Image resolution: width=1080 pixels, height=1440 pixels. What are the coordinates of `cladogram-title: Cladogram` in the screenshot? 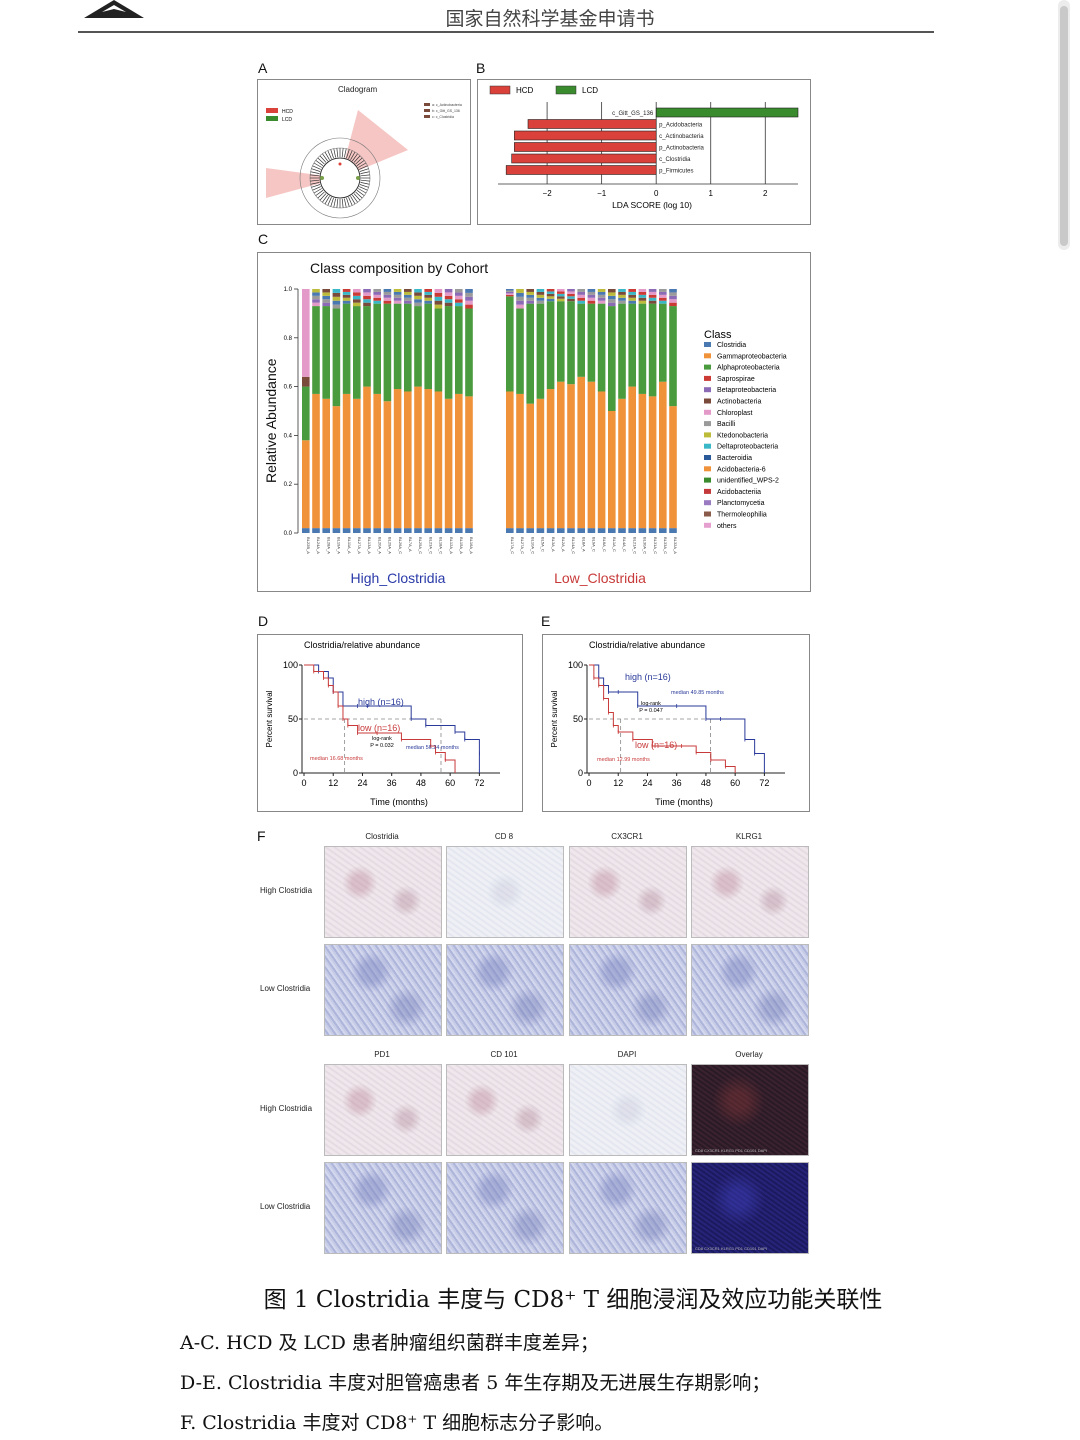 It's located at (357, 89).